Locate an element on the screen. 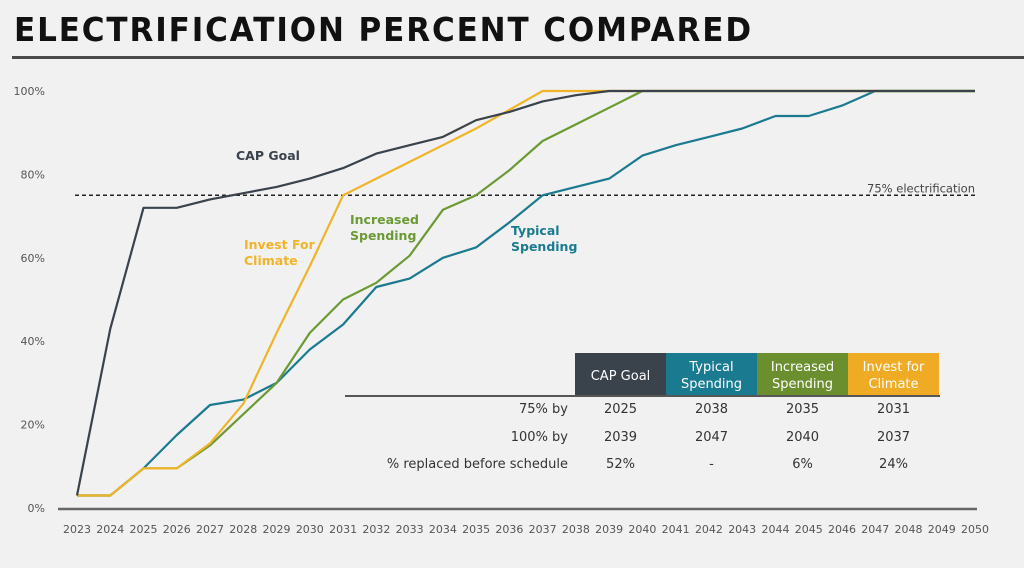 The width and height of the screenshot is (1024, 568). table-row-label: 75% by is located at coordinates (543, 409).